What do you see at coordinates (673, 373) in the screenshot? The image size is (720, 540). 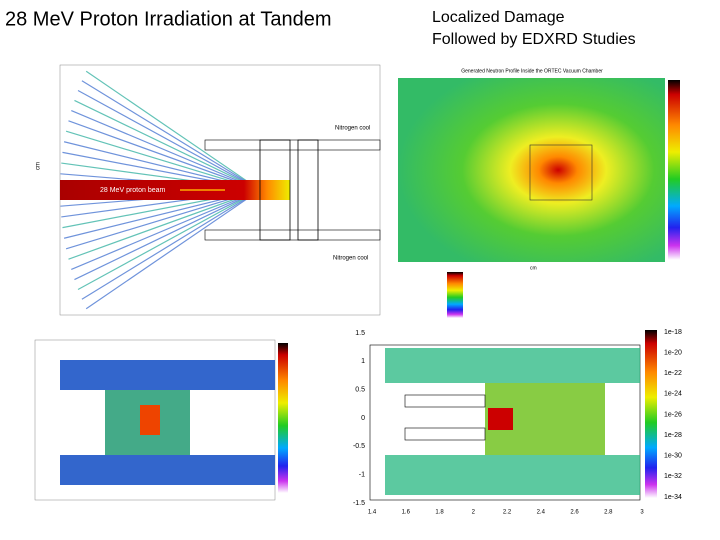 I see `colorbar-label: 1e-22` at bounding box center [673, 373].